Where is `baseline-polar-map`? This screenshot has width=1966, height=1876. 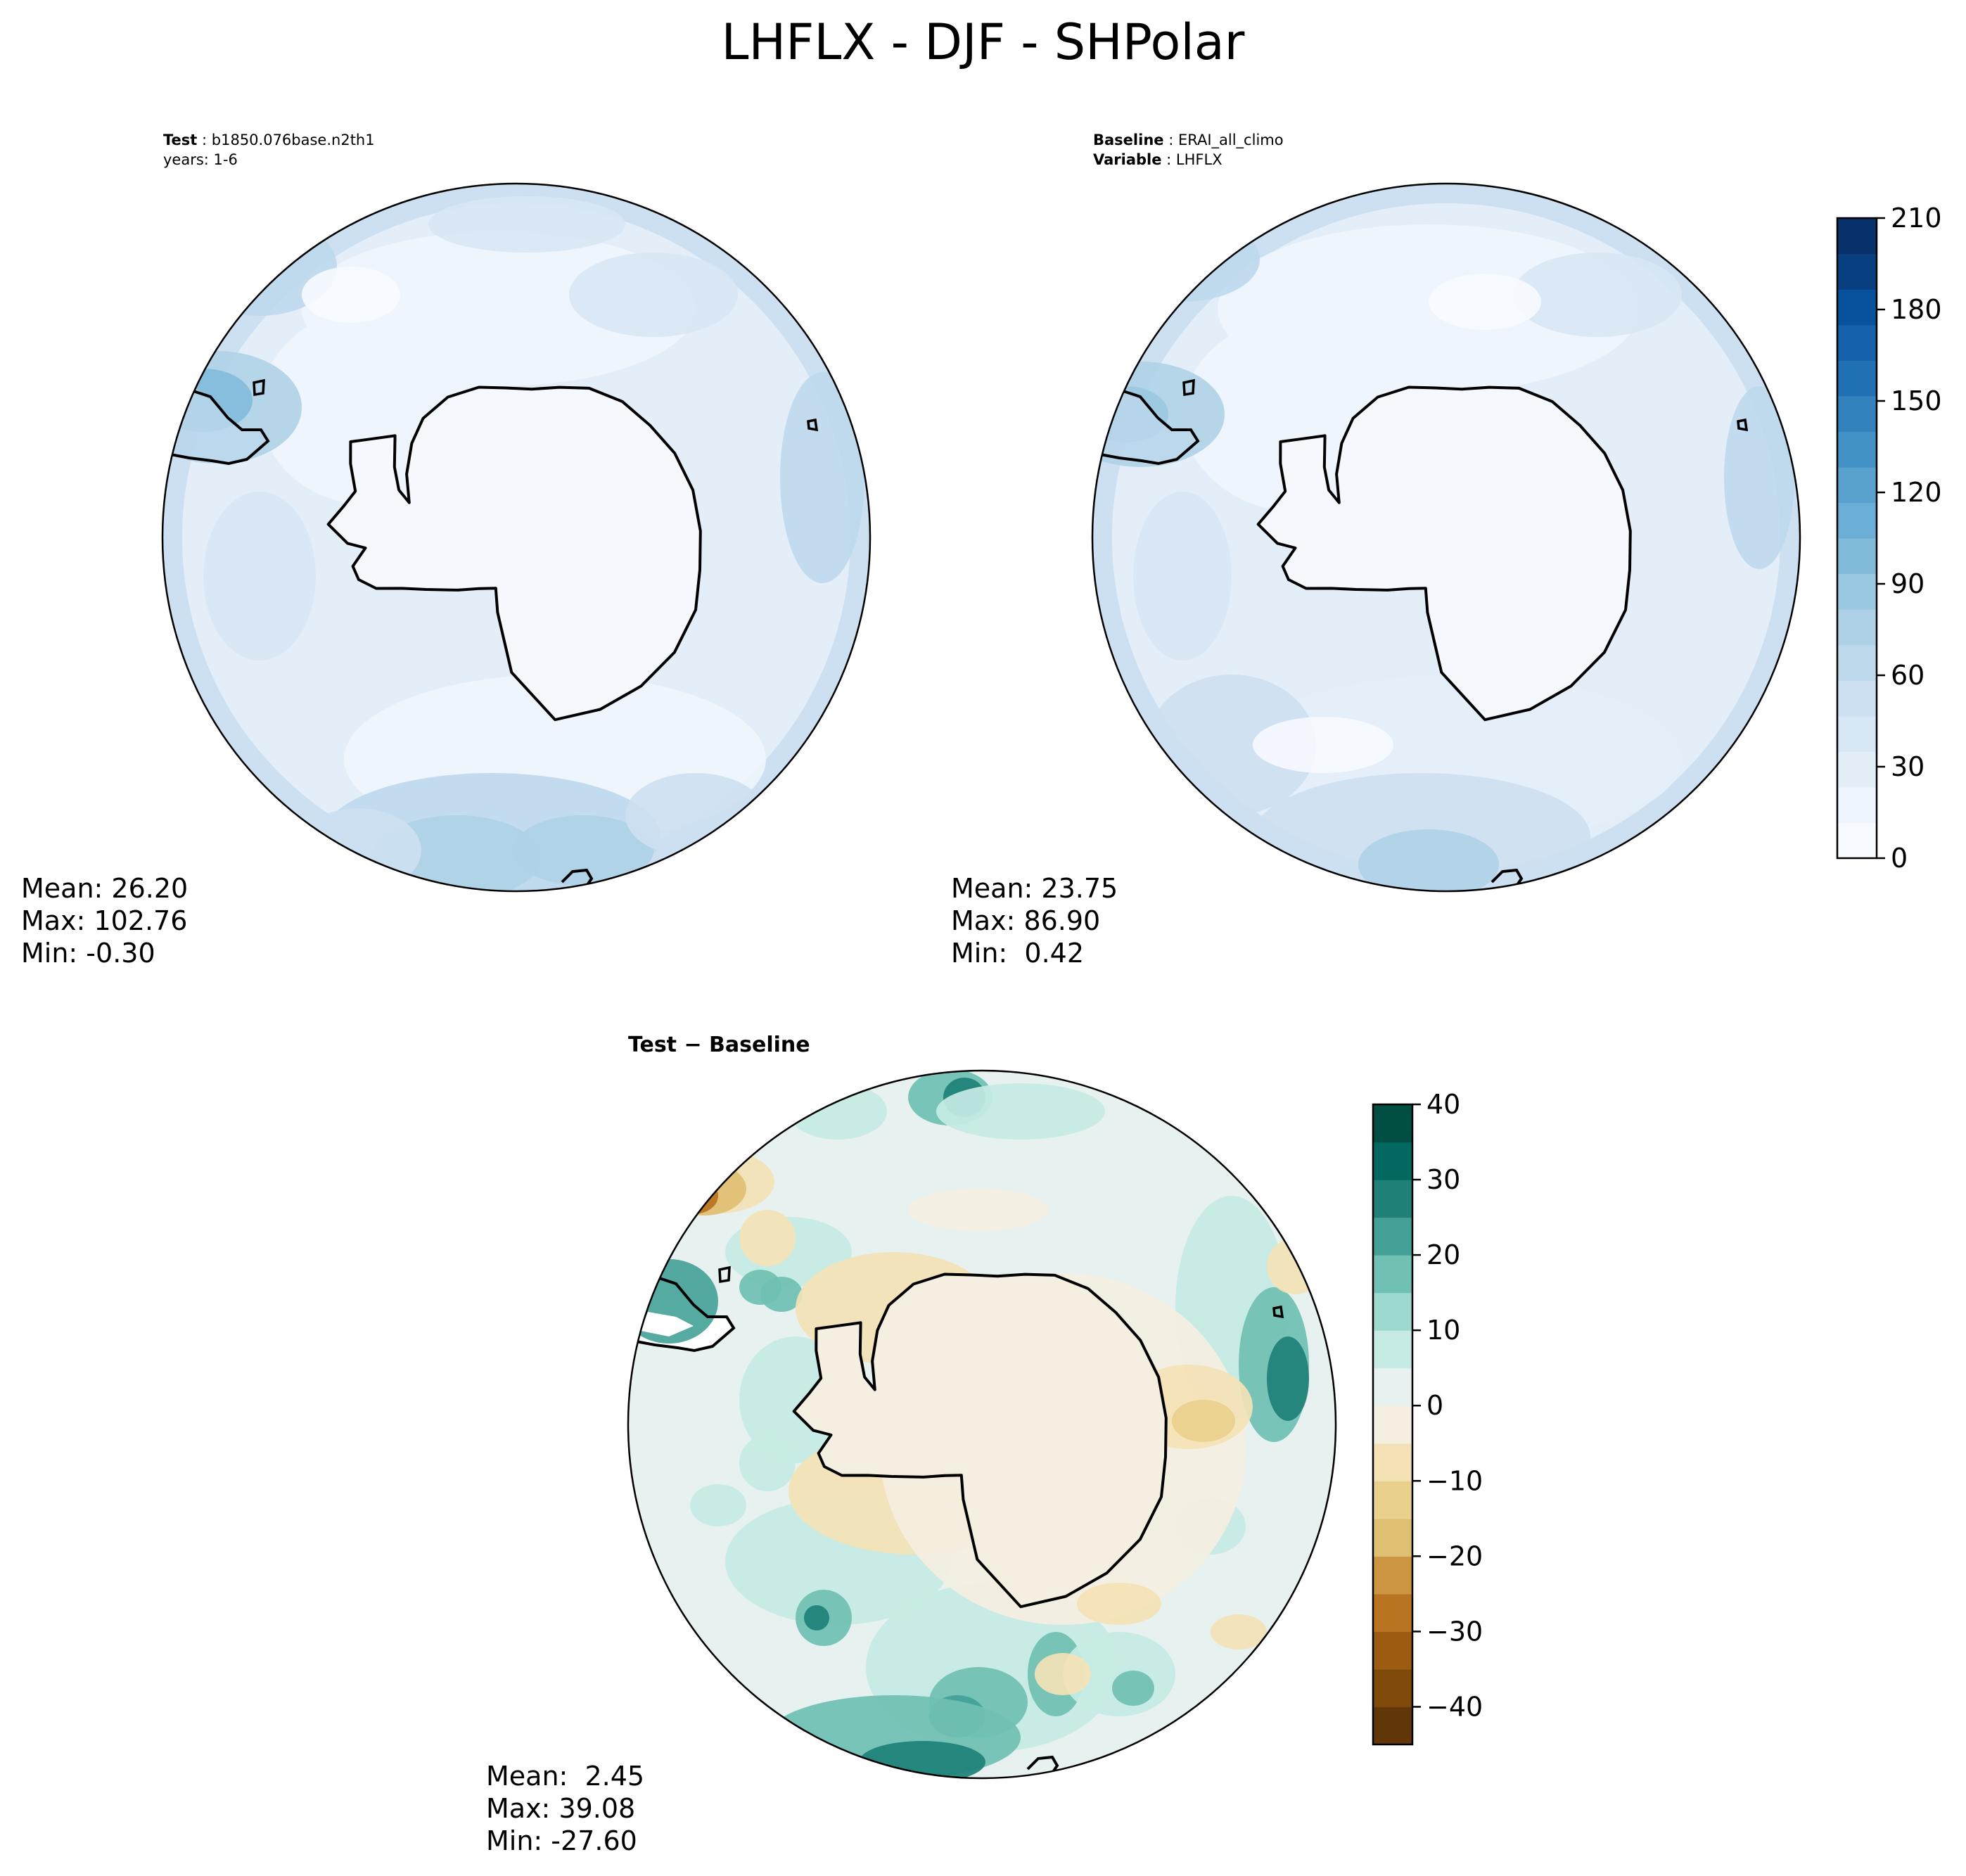
baseline-polar-map is located at coordinates (1446, 537).